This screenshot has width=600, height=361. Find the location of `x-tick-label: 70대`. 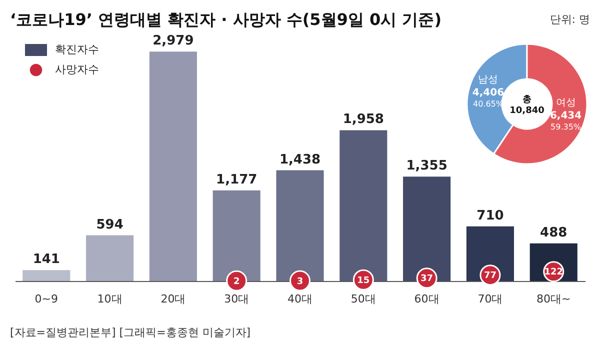

x-tick-label: 70대 is located at coordinates (490, 299).